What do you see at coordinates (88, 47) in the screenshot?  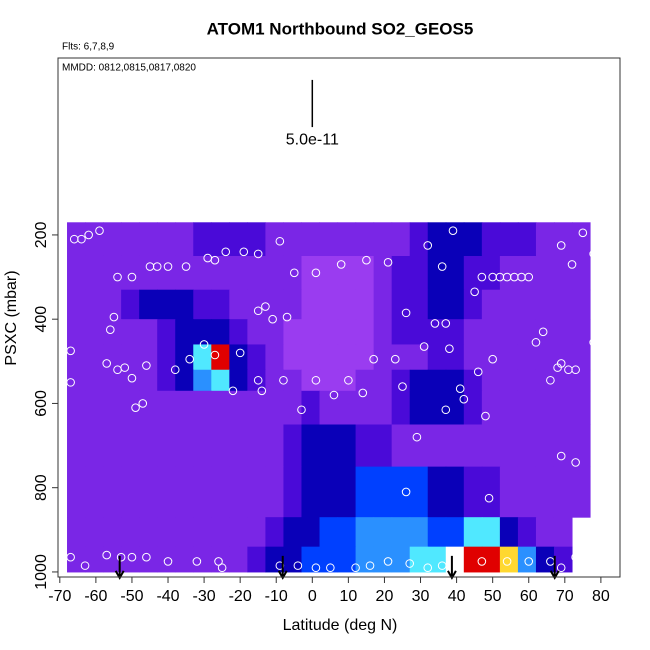 I see `flights-label: Flts: 6,7,8,9` at bounding box center [88, 47].